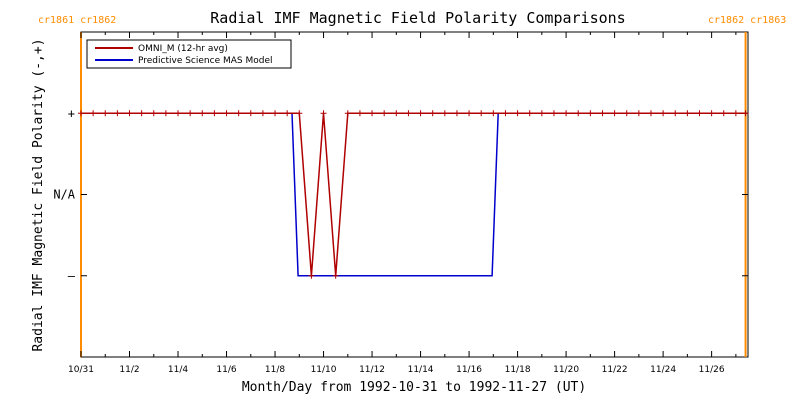  I want to click on x-tick-label: 11/24, so click(663, 370).